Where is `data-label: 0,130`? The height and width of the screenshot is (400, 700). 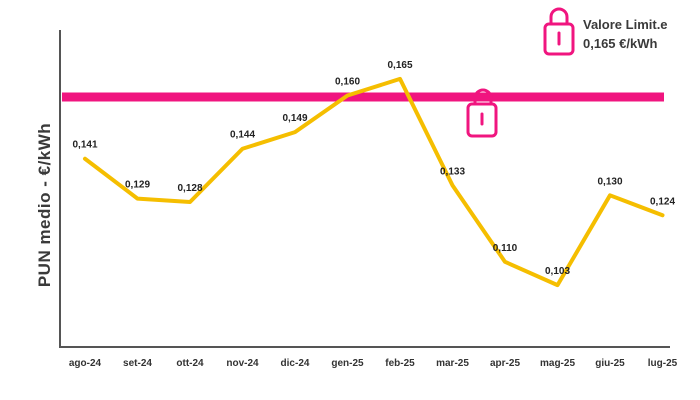
data-label: 0,130 is located at coordinates (609, 181).